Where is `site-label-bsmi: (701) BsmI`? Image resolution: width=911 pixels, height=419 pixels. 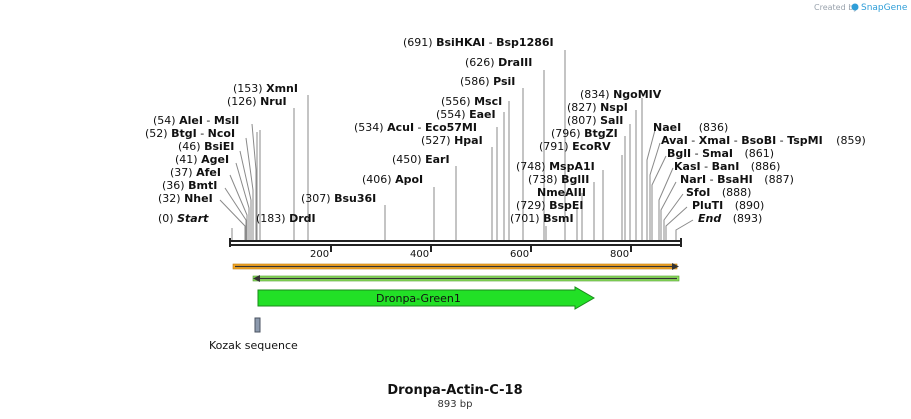
site-label-bsmi: (701) BsmI is located at coordinates (542, 218).